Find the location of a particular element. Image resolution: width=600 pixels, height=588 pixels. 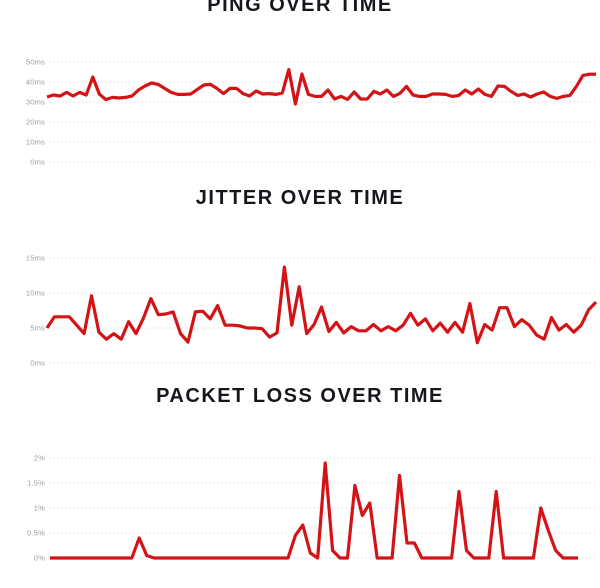

y-tick-label: 40ms is located at coordinates (35, 82).